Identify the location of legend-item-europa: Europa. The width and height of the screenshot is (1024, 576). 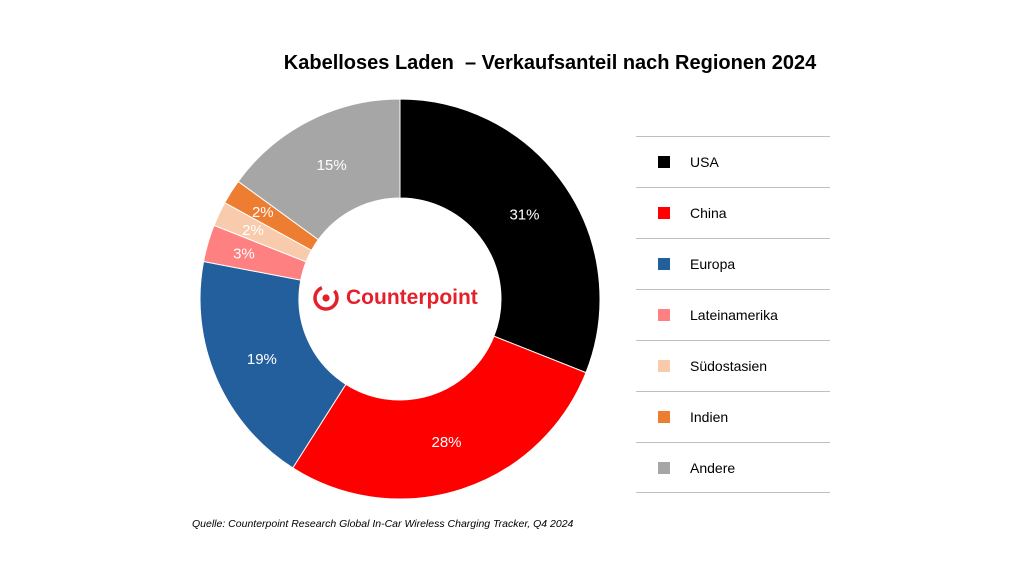
(733, 263).